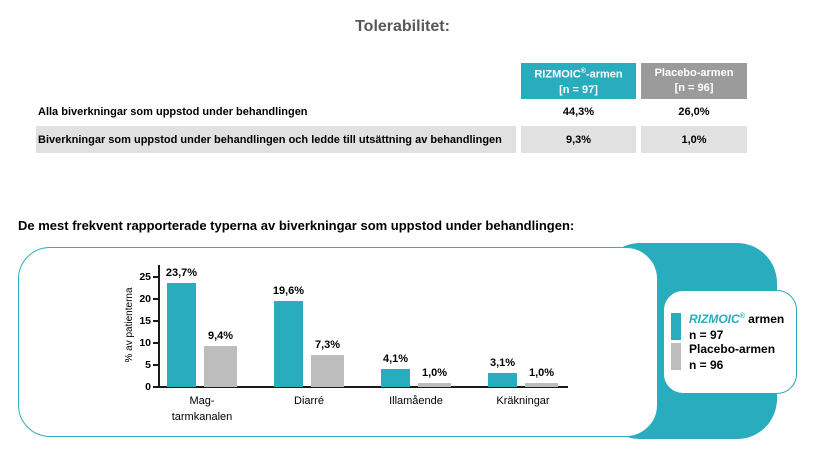  What do you see at coordinates (145, 277) in the screenshot?
I see `y-axis-tick-label: 25` at bounding box center [145, 277].